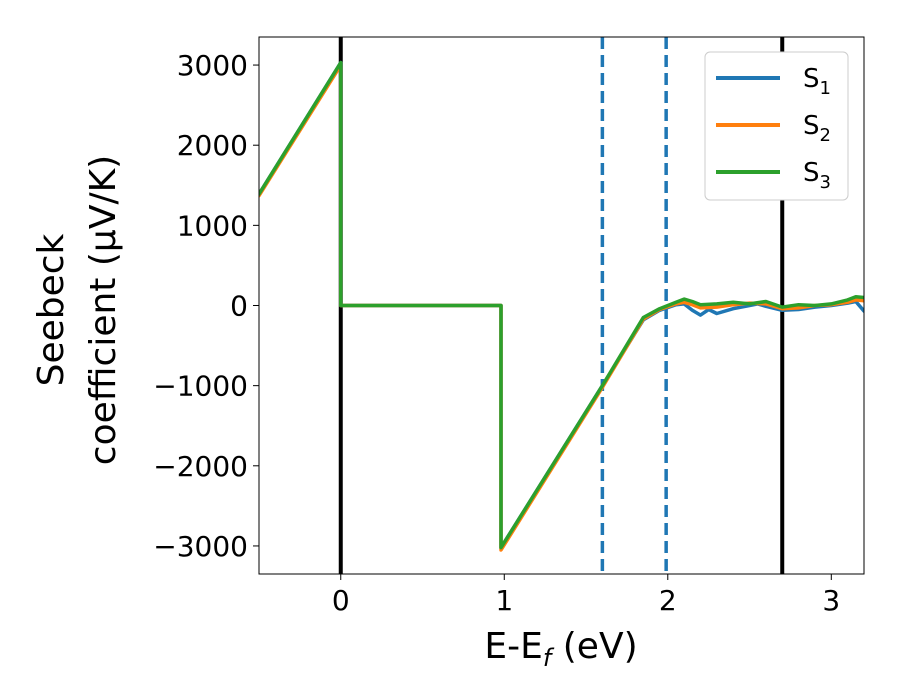 The width and height of the screenshot is (900, 700). I want to click on legend-label-S3: S3, so click(817, 175).